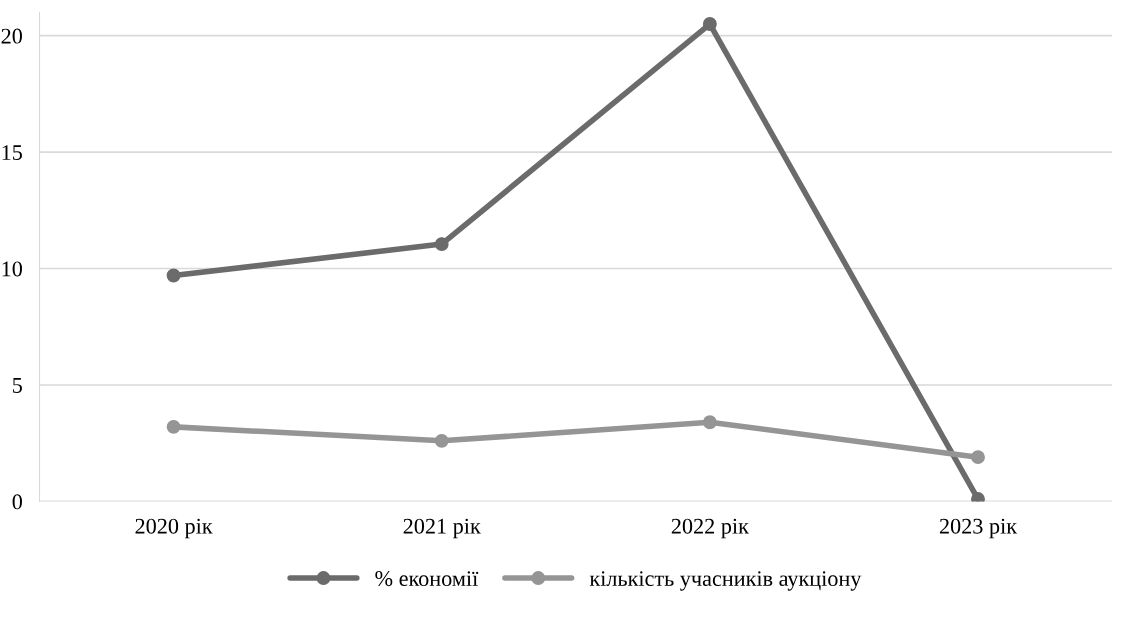 This screenshot has width=1129, height=619. What do you see at coordinates (442, 528) in the screenshot?
I see `x-tick-label: 2021 рік` at bounding box center [442, 528].